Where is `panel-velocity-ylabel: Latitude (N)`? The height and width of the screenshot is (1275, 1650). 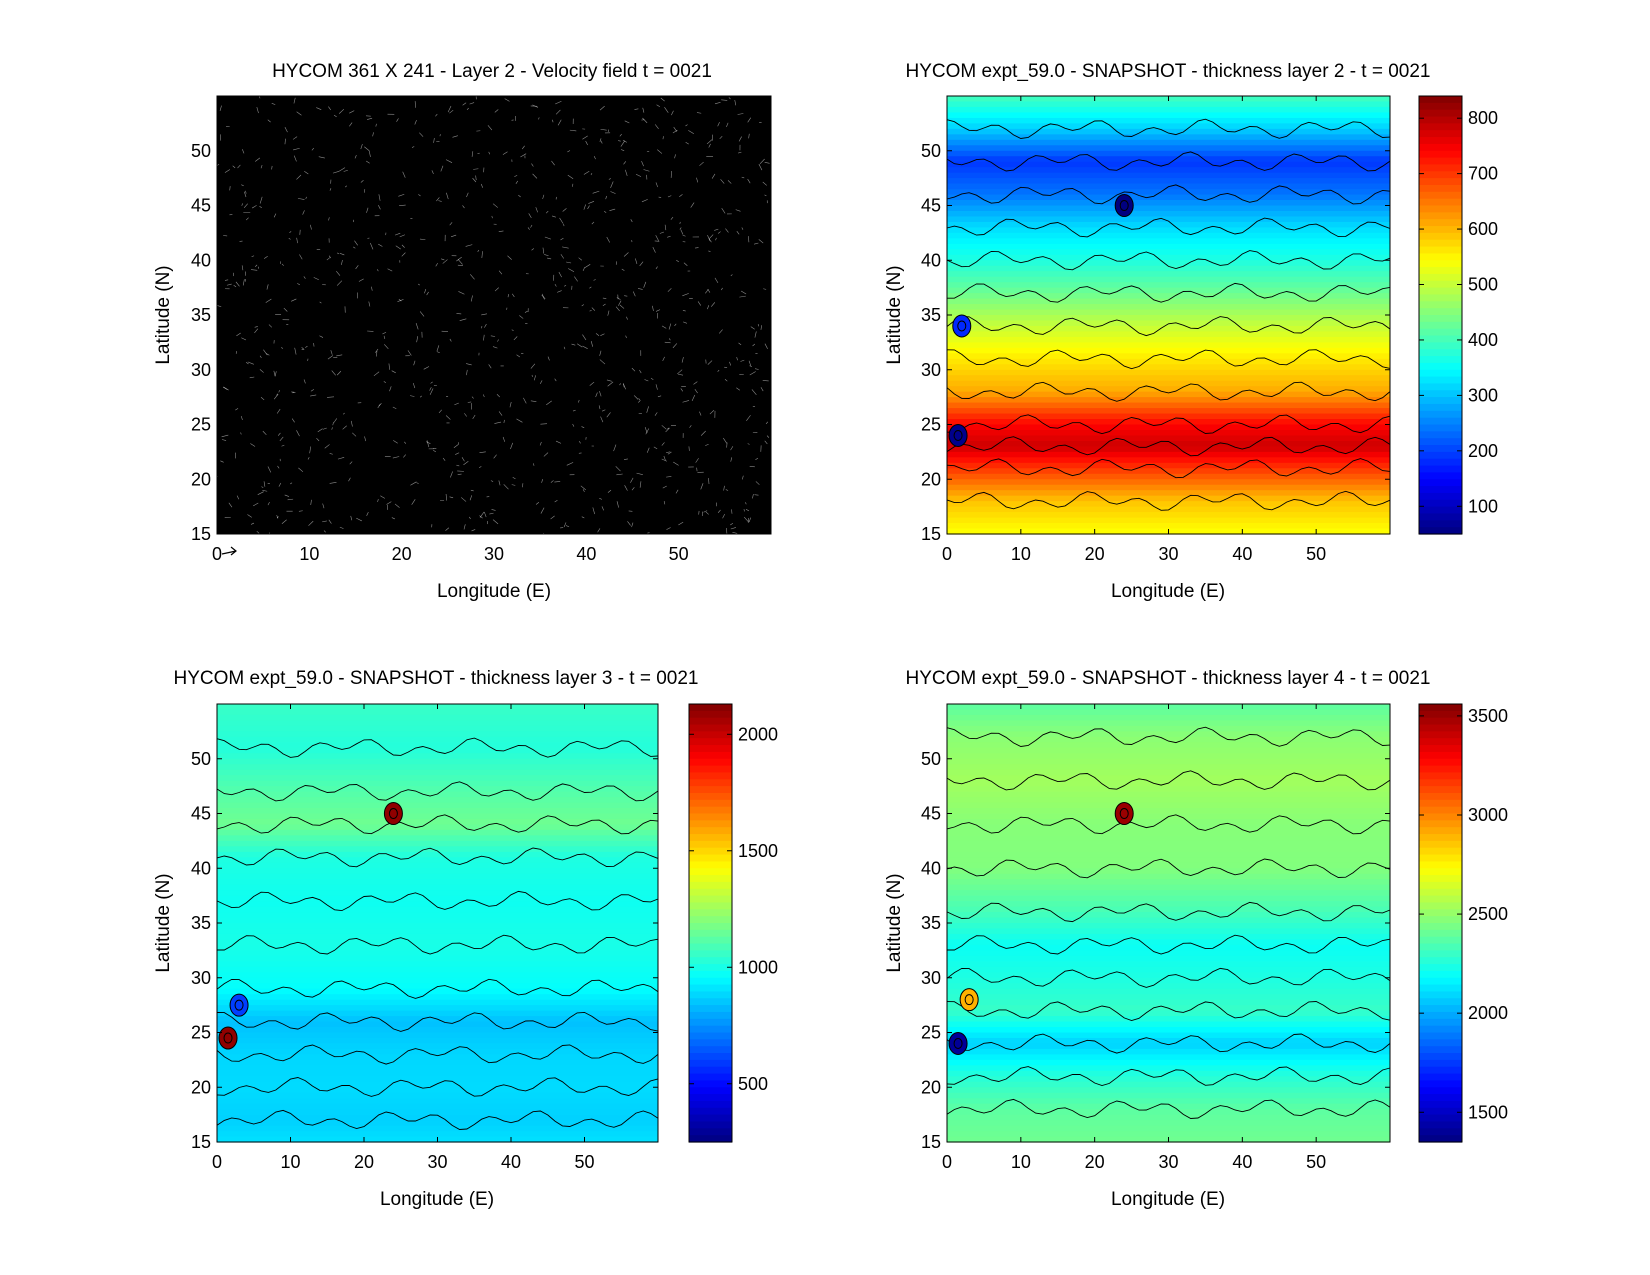
panel-velocity-ylabel: Latitude (N) is located at coordinates (163, 314).